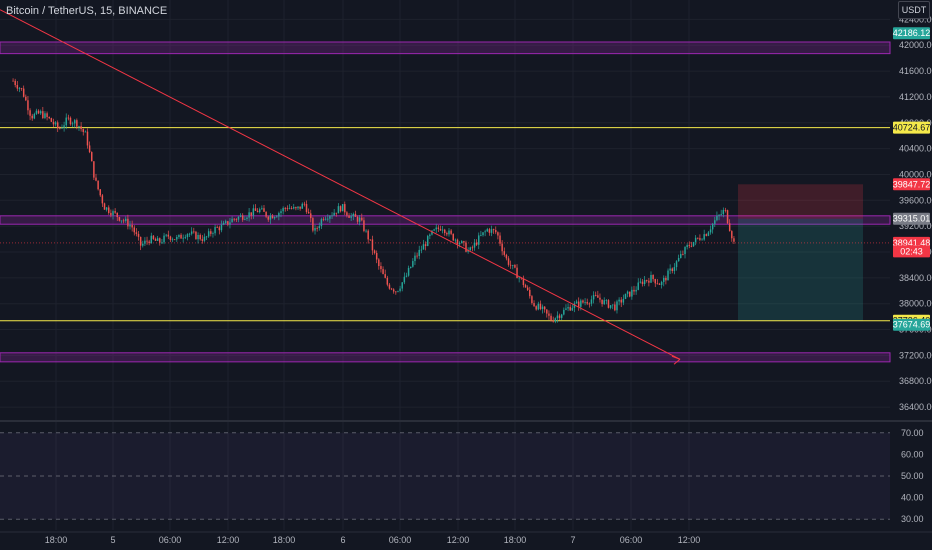  I want to click on symbol-title: Bitcoin / TetherUS, 15, BINANCE, so click(87, 11).